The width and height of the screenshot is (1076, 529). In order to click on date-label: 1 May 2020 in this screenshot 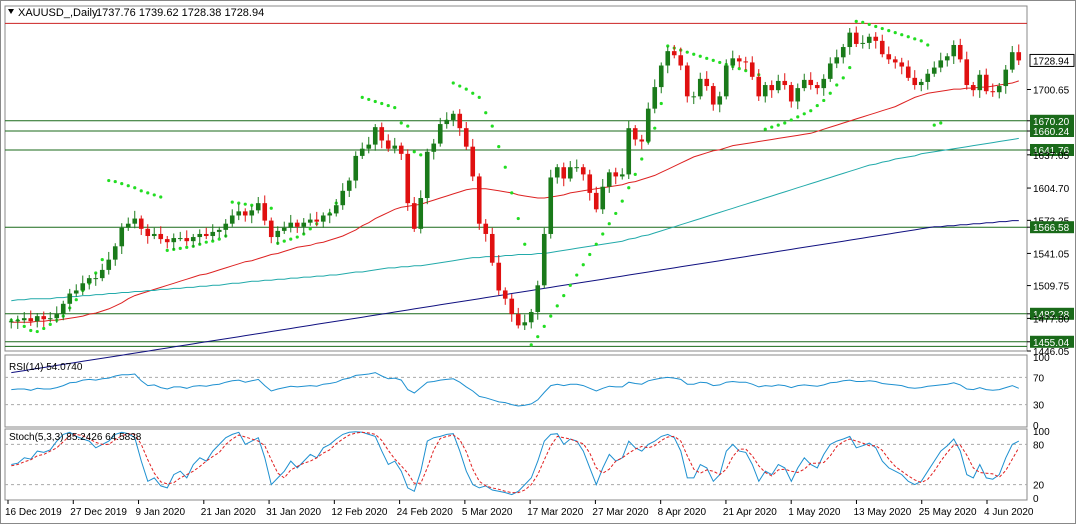, I will do `click(814, 512)`.